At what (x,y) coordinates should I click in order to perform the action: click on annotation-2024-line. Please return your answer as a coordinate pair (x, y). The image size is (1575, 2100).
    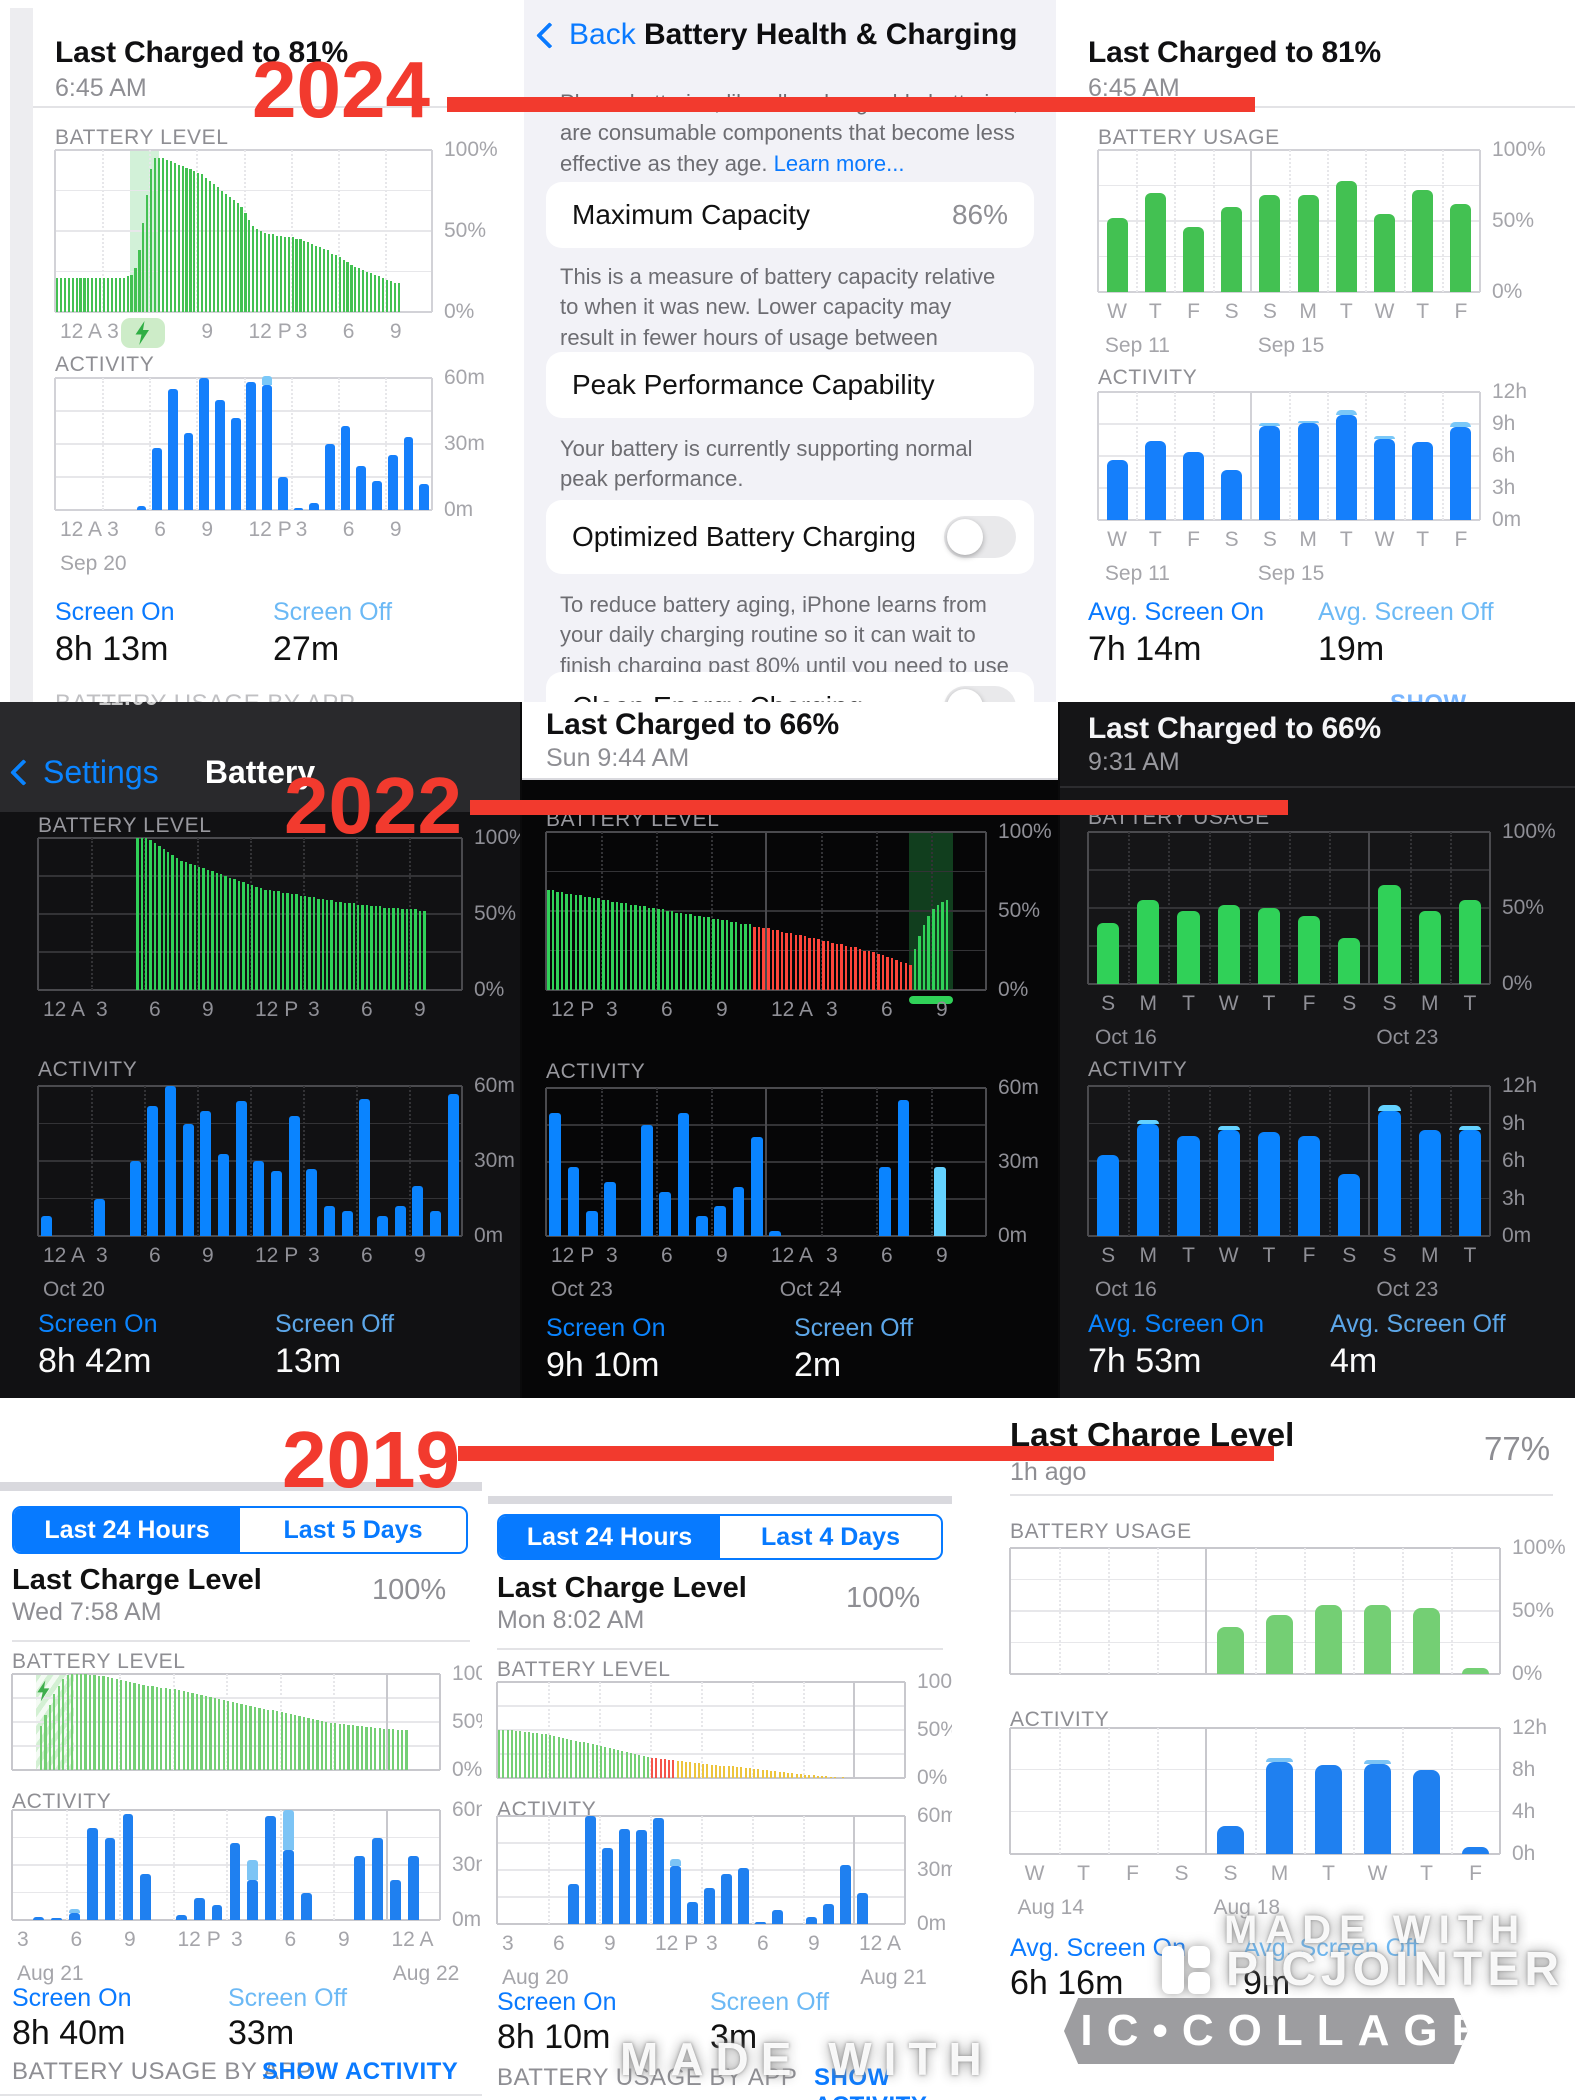
    Looking at the image, I should click on (851, 104).